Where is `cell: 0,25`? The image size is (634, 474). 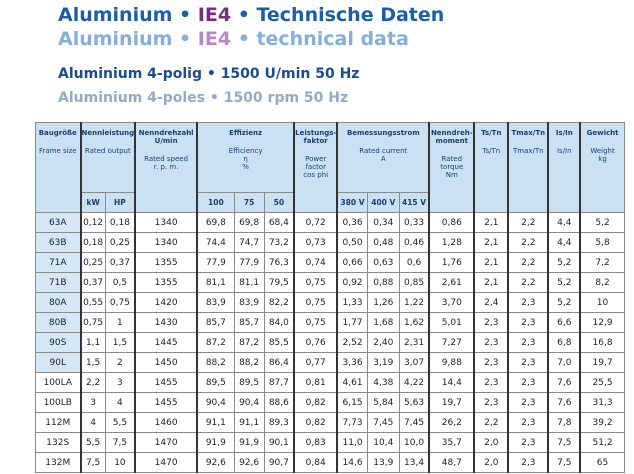 cell: 0,25 is located at coordinates (120, 242).